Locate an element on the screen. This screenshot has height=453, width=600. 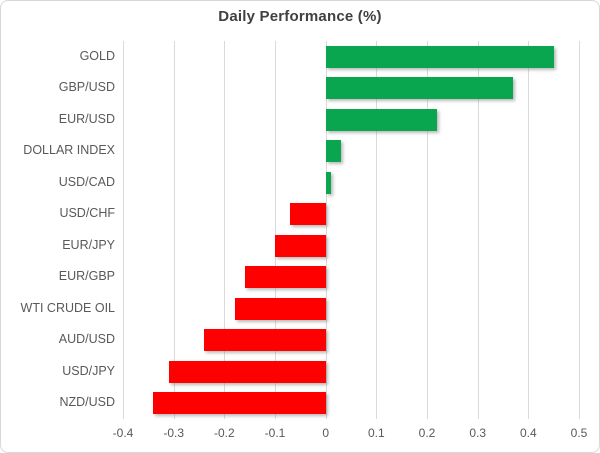
x-tick-label-0.5: 0.5 is located at coordinates (579, 433).